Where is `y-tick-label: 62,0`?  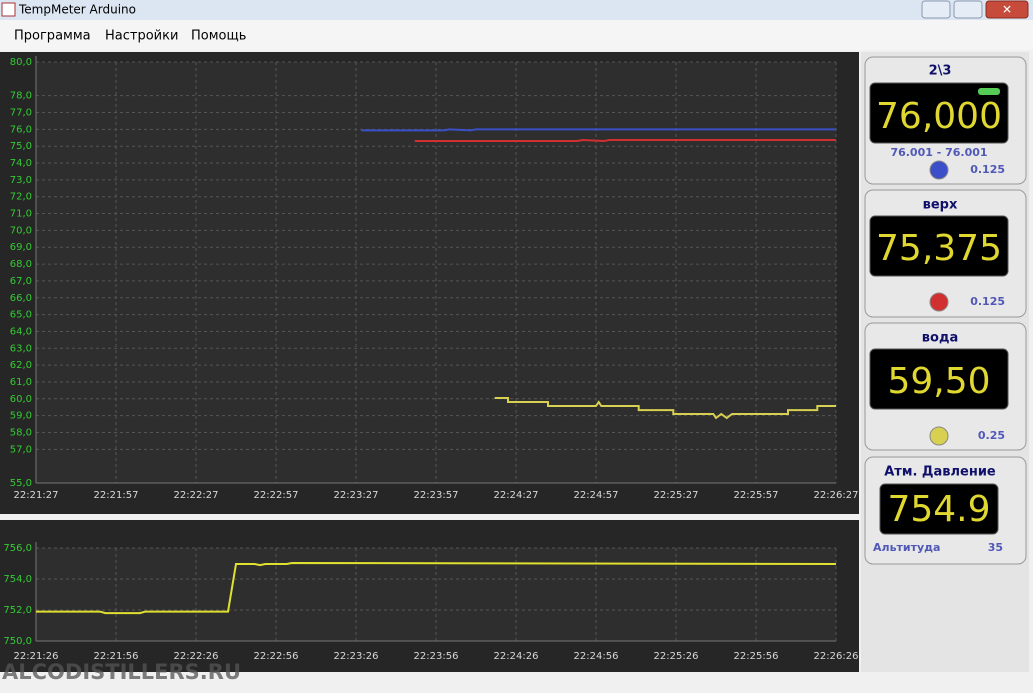 y-tick-label: 62,0 is located at coordinates (21, 365).